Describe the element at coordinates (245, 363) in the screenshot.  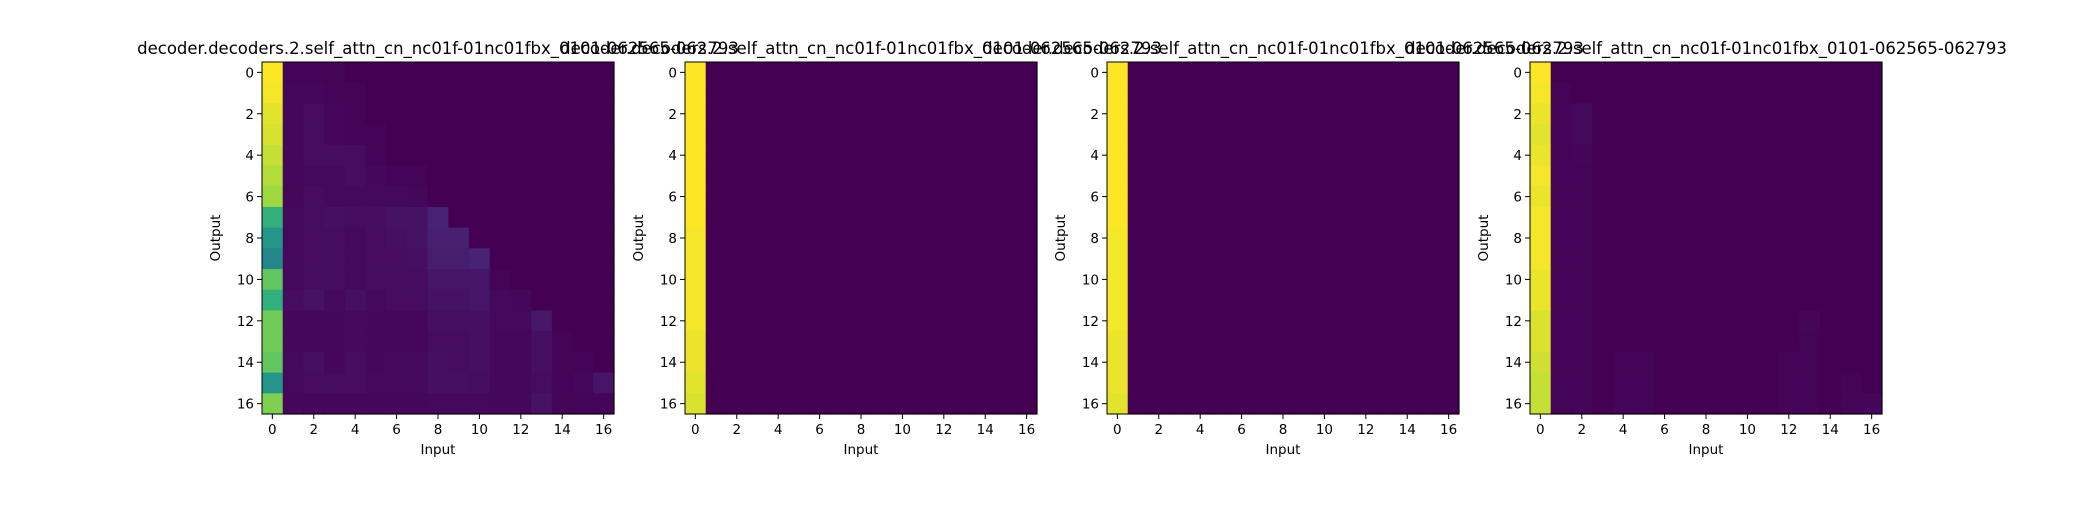
I see `y-tick-label: 14` at that location.